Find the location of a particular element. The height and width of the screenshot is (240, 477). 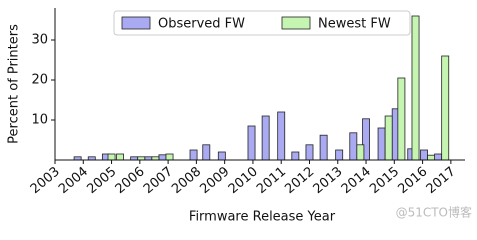

x-tick-label: 2012 is located at coordinates (299, 180).